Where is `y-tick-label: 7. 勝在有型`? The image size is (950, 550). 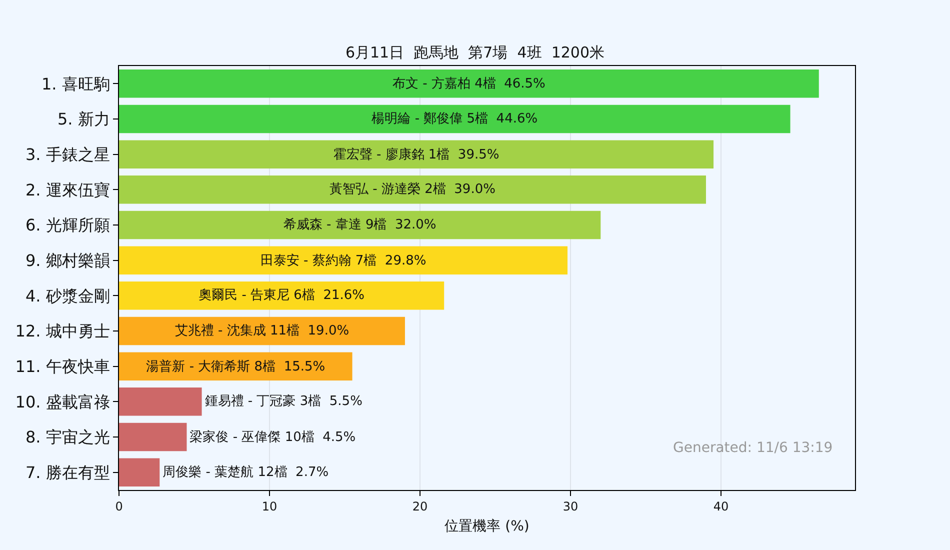
y-tick-label: 7. 勝在有型 is located at coordinates (67, 472).